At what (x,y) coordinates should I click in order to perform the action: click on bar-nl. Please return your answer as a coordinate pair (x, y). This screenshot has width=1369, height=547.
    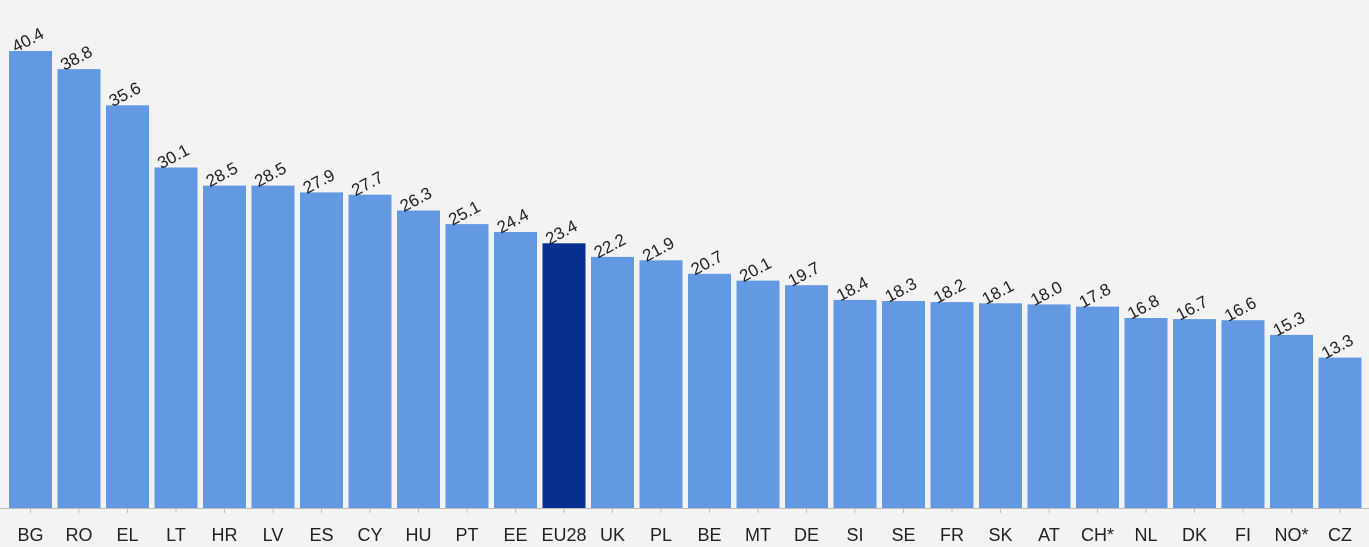
    Looking at the image, I should click on (1146, 413).